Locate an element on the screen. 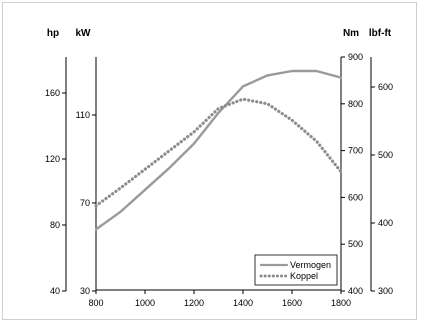 The width and height of the screenshot is (421, 324). y-tick-label-left_inner: 30 is located at coordinates (85, 291).